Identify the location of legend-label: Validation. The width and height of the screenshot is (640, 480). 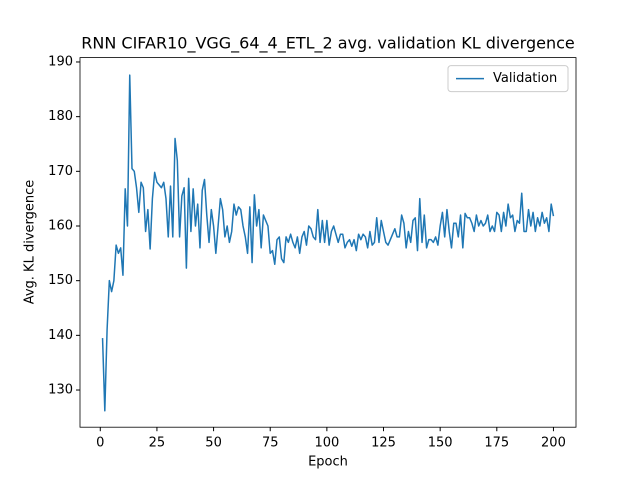
(525, 78).